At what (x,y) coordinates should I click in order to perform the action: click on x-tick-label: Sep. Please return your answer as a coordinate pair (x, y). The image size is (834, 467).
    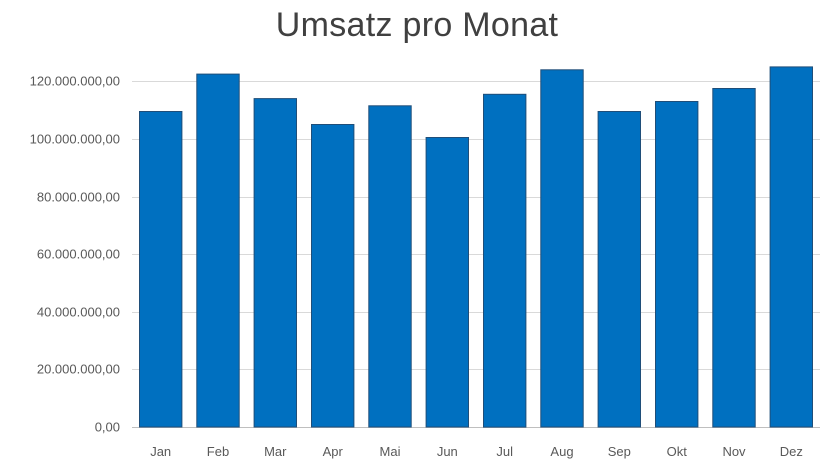
    Looking at the image, I should click on (619, 451).